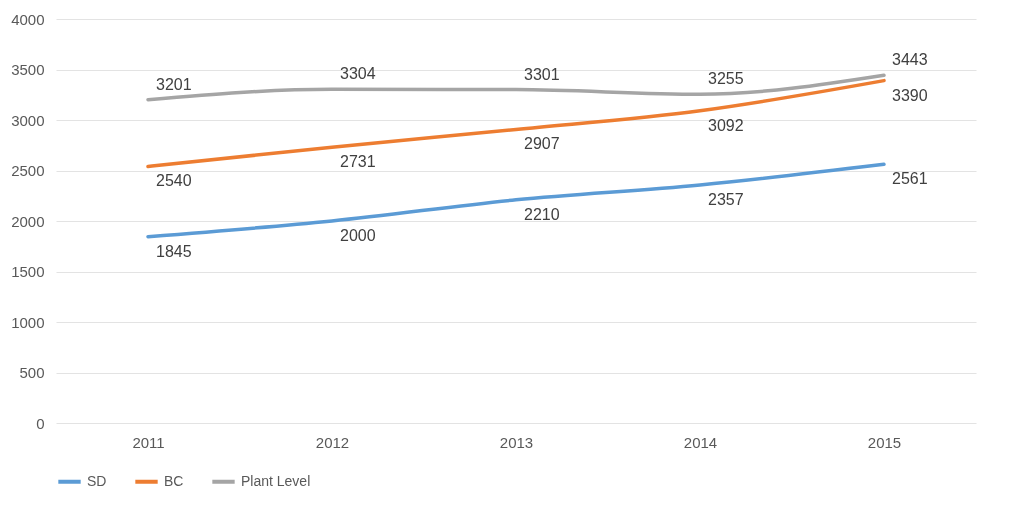 The image size is (1026, 524). Describe the element at coordinates (28, 120) in the screenshot. I see `y-tick-label: 3000` at that location.